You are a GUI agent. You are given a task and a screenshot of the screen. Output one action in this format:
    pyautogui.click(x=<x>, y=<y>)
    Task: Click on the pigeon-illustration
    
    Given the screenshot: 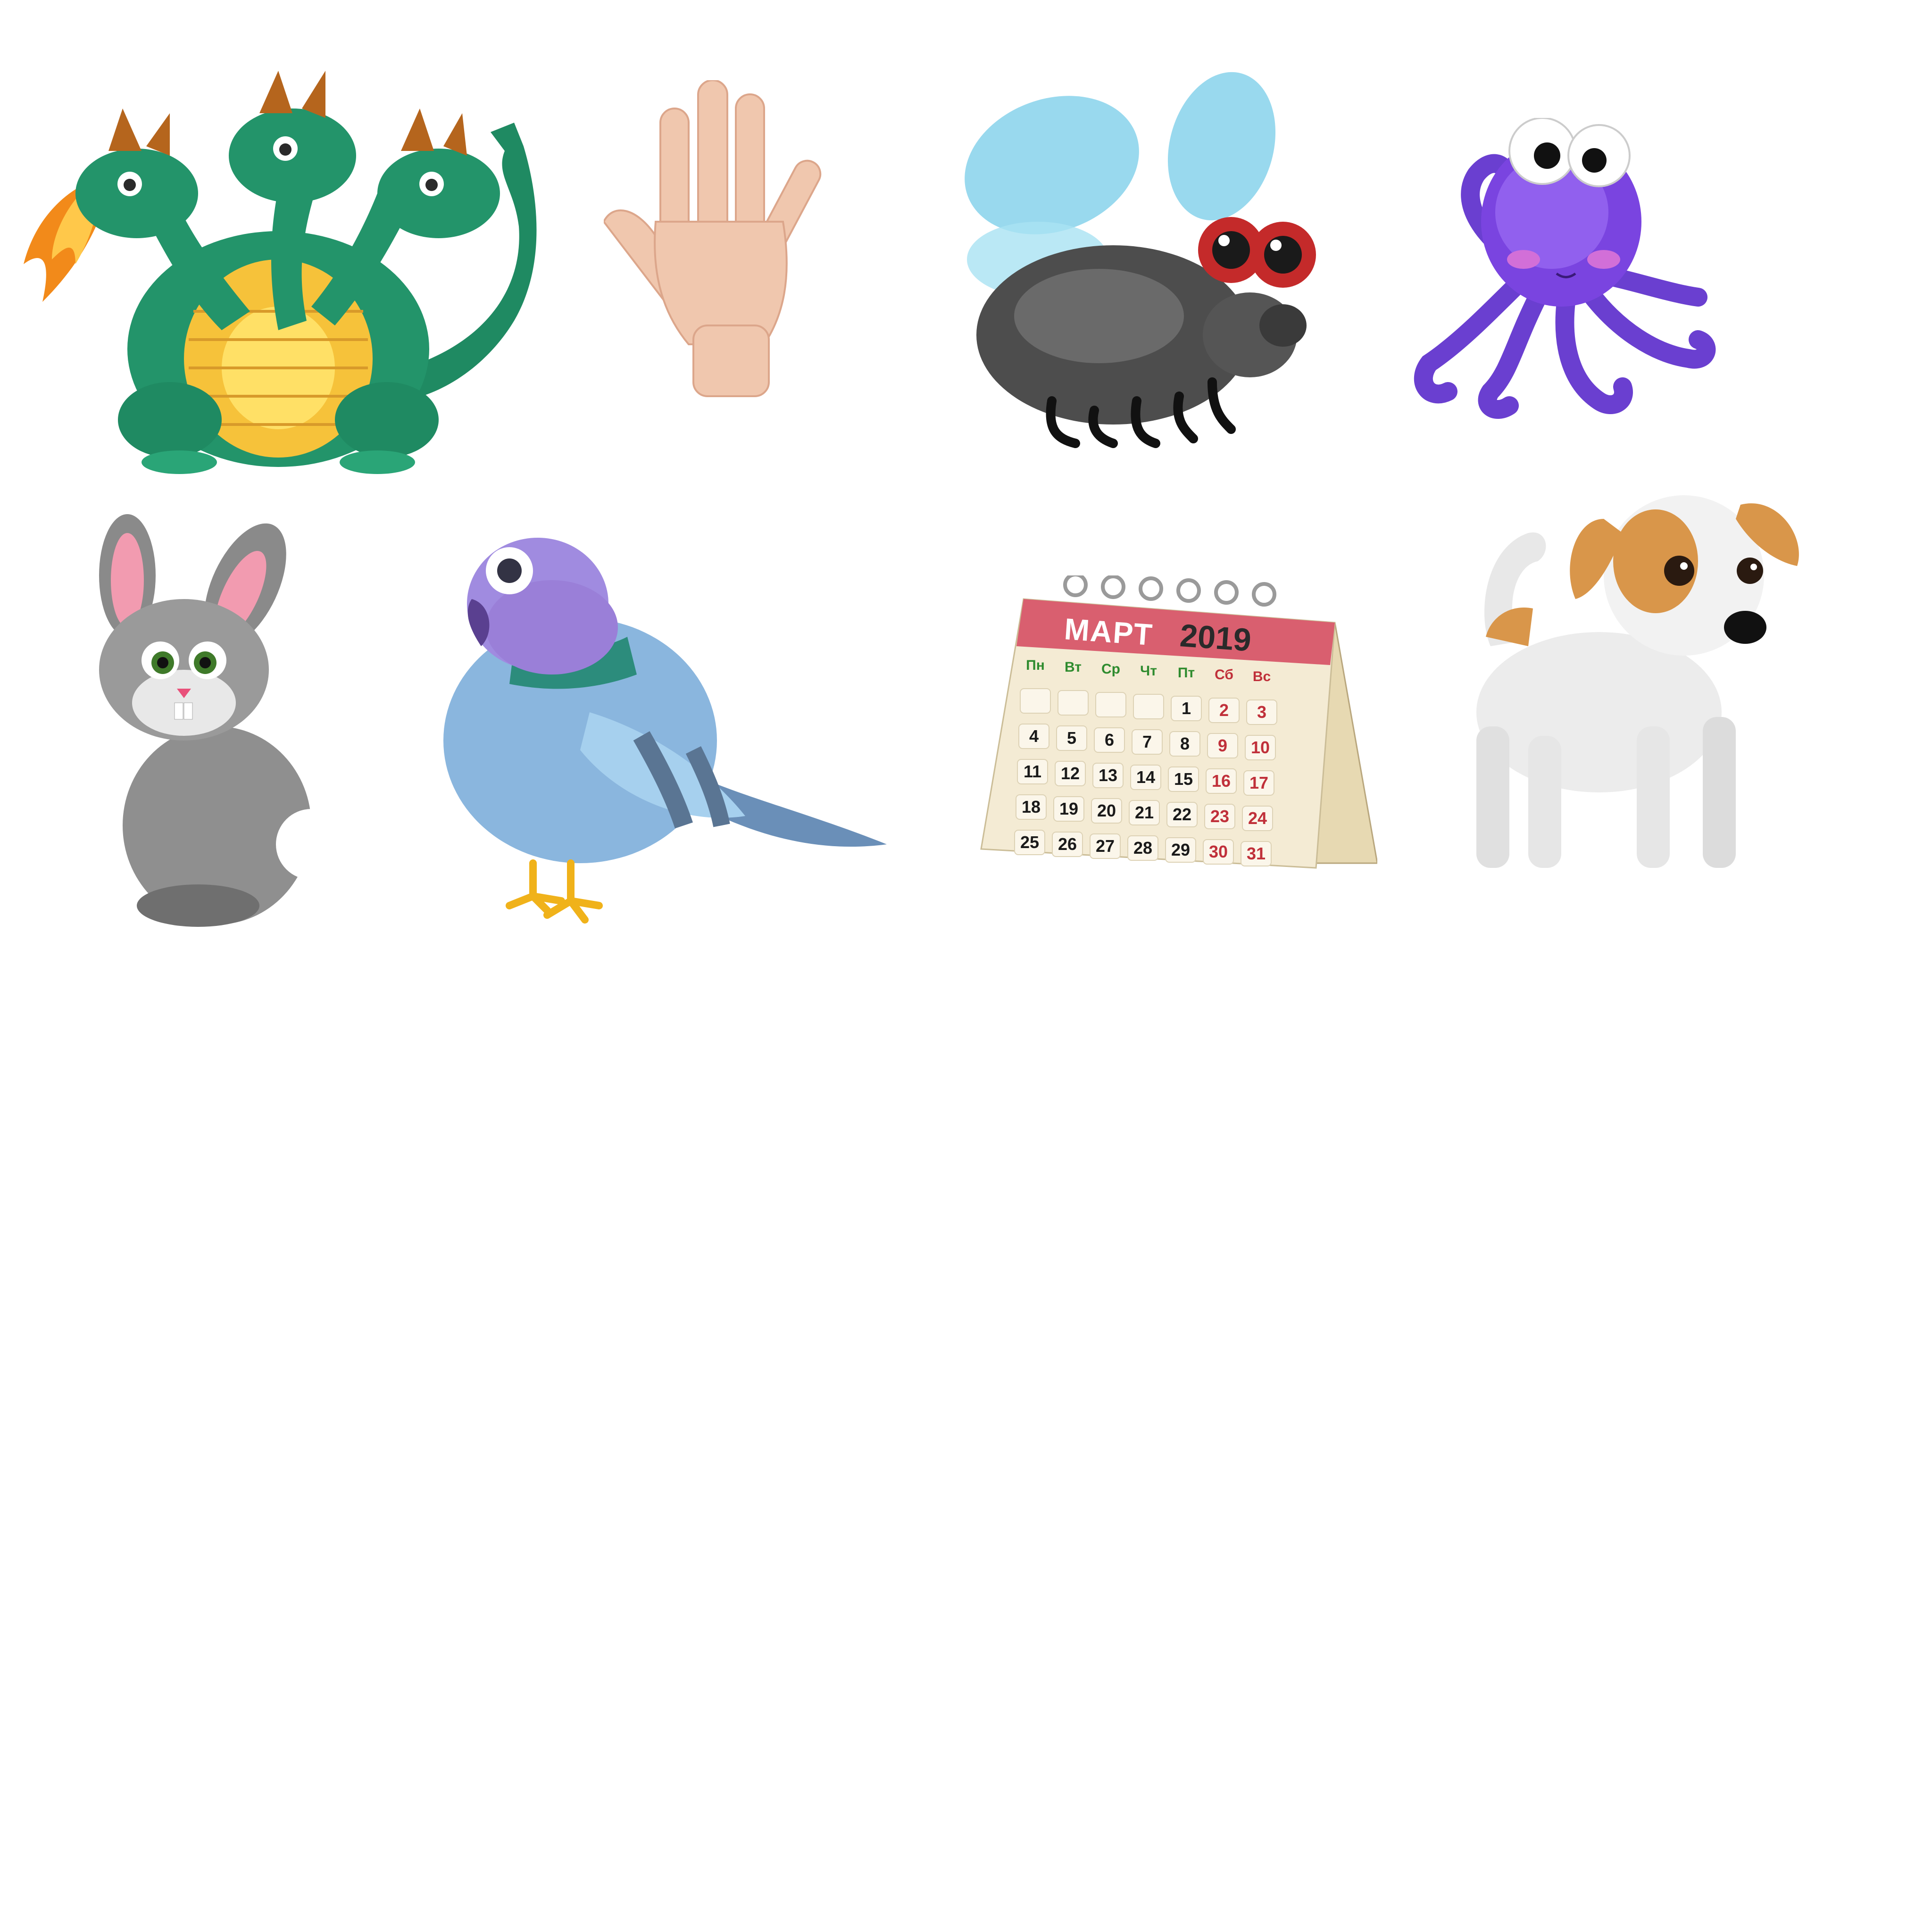 What is the action you would take?
    pyautogui.click(x=665, y=731)
    